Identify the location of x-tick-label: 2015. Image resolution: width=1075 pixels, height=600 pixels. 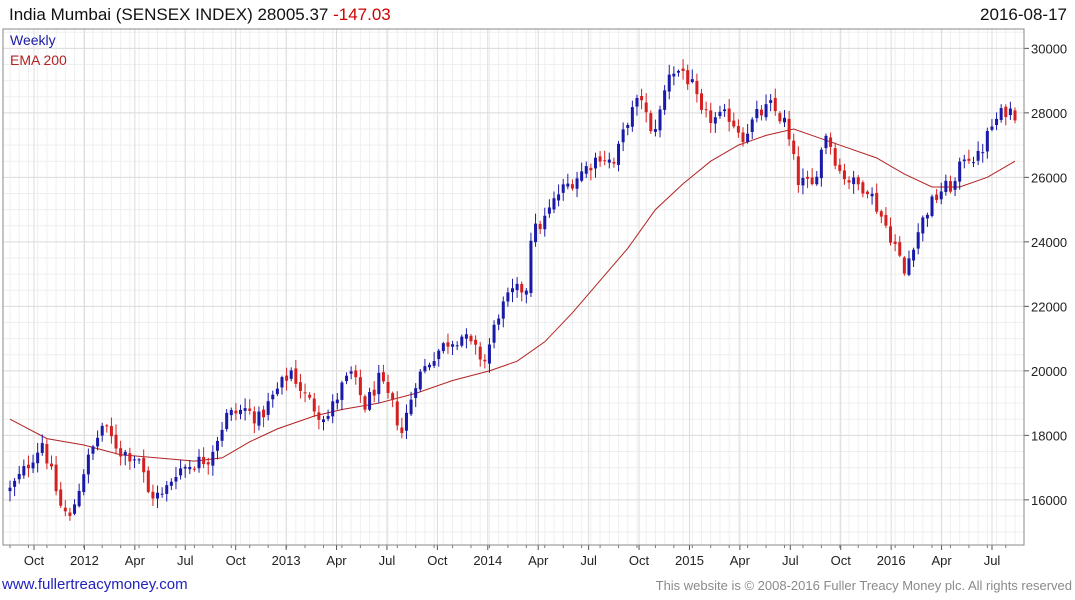
(689, 560).